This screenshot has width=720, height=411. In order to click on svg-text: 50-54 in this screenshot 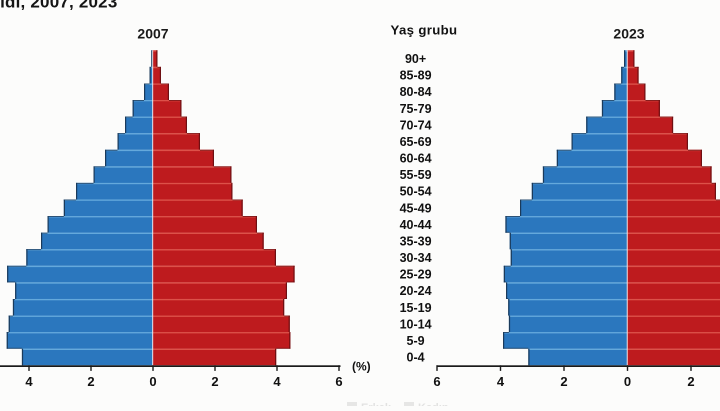, I will do `click(416, 192)`.